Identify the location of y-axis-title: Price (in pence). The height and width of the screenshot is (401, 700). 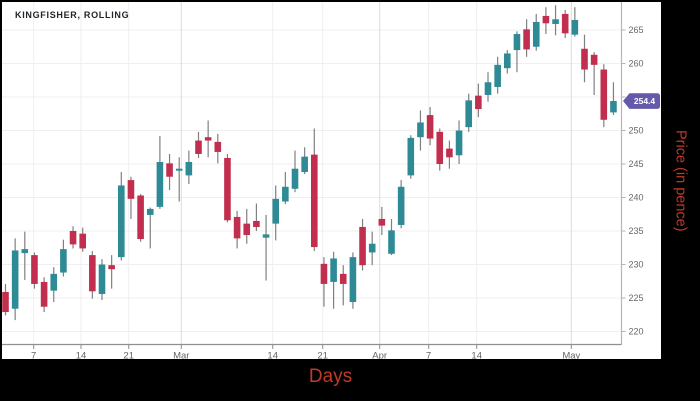
(680, 180).